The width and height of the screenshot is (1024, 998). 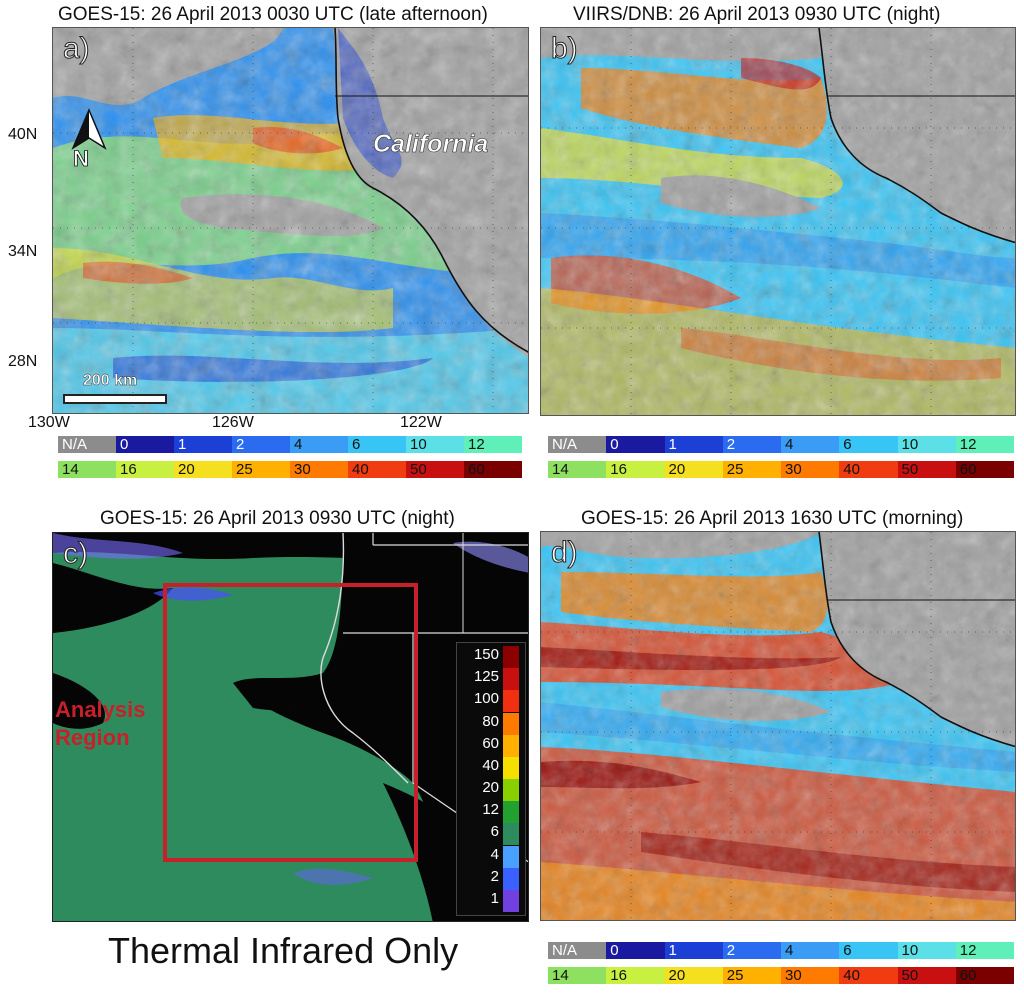 What do you see at coordinates (360, 469) in the screenshot?
I see `colorbar-a-tick-label: 40` at bounding box center [360, 469].